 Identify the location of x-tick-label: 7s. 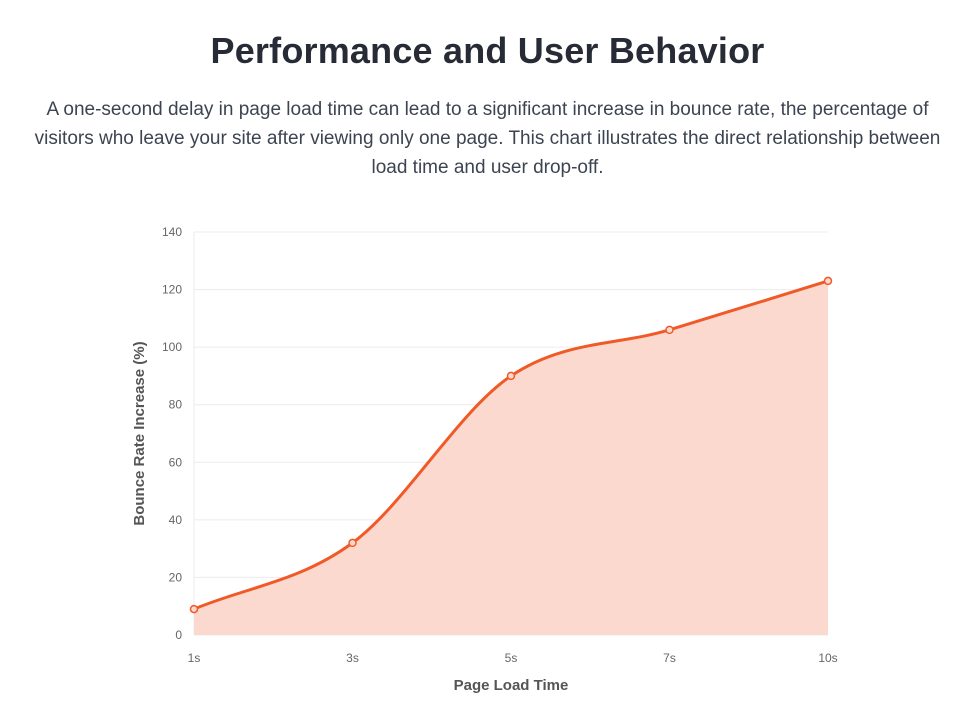
(669, 658).